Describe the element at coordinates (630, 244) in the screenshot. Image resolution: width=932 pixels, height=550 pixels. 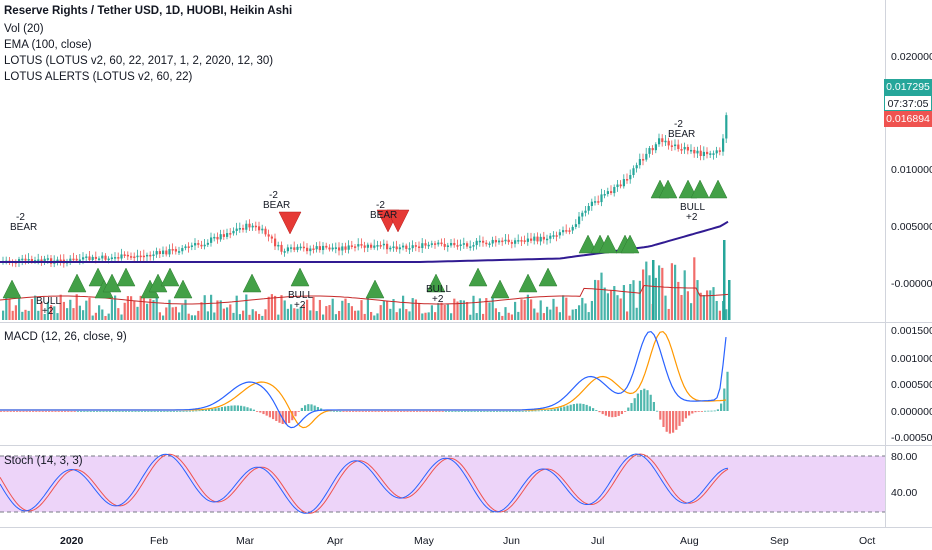
I see `bull-triangle` at that location.